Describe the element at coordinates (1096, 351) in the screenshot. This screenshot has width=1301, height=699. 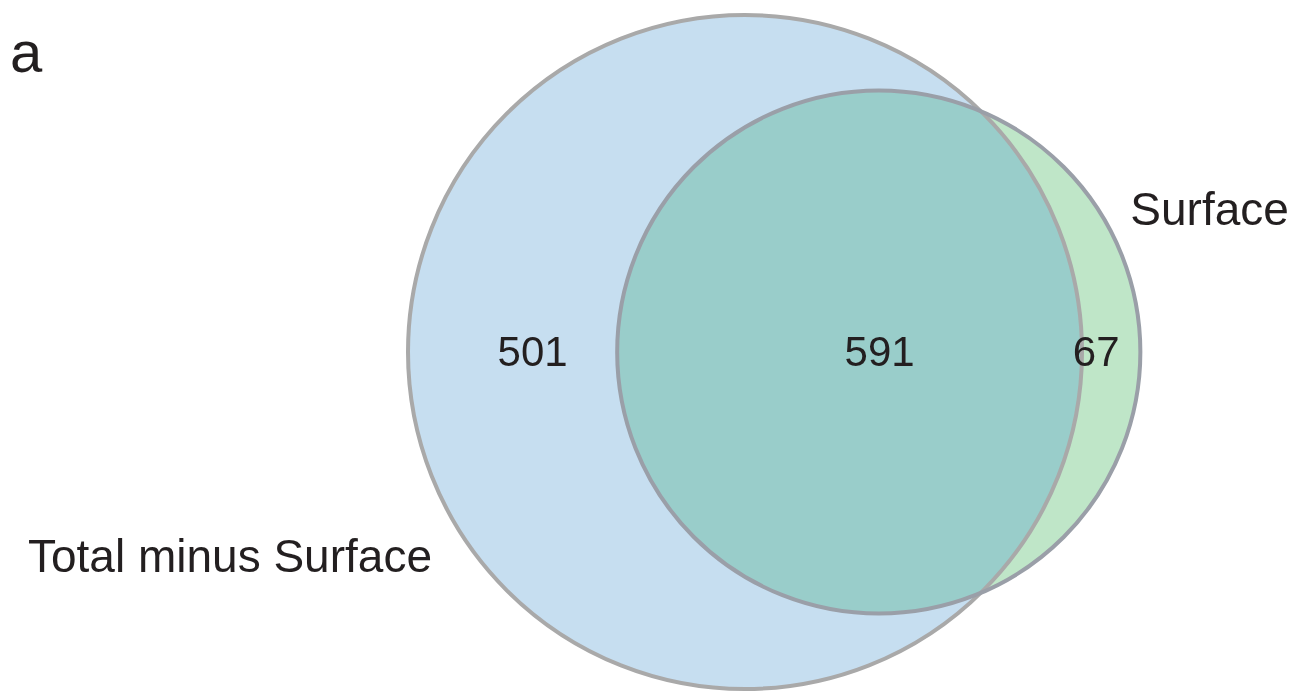
I see `data-label: 67` at that location.